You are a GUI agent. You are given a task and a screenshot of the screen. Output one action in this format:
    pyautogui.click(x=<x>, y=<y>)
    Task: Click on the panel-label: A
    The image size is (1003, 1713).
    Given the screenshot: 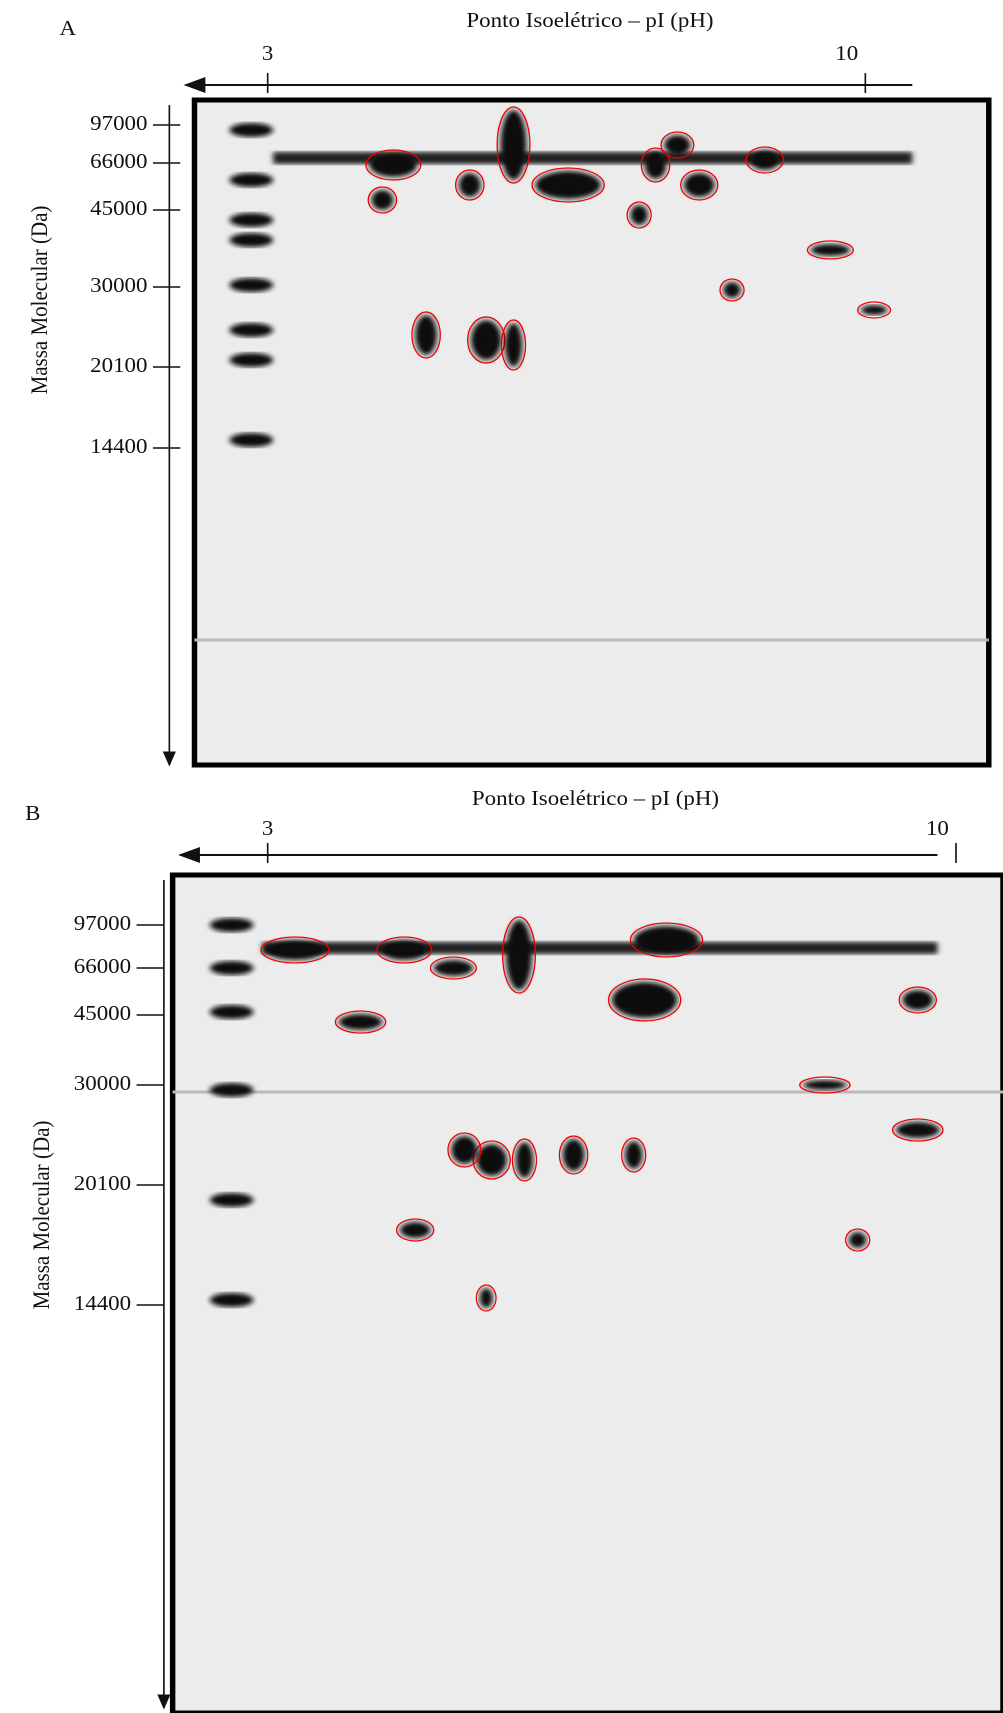 What is the action you would take?
    pyautogui.click(x=67, y=28)
    